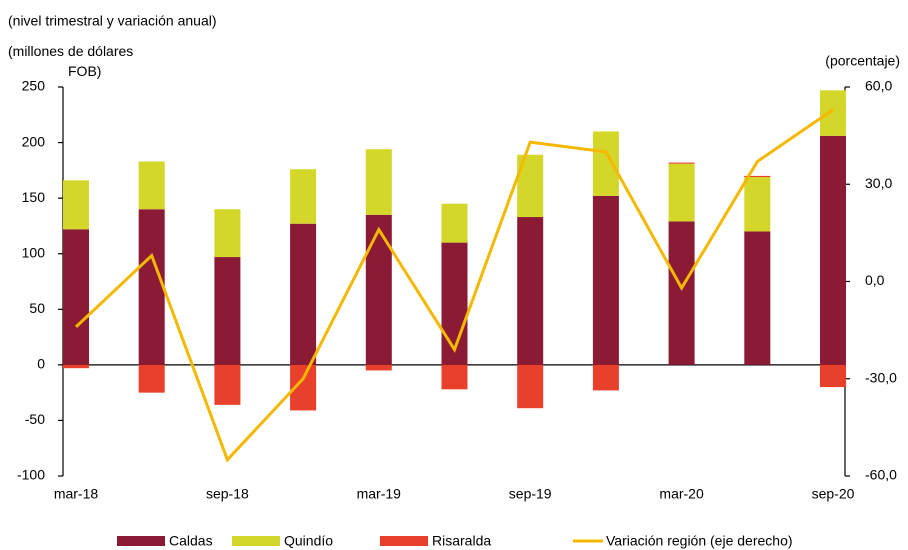 The image size is (908, 550). I want to click on legend-label: Risaralda, so click(461, 541).